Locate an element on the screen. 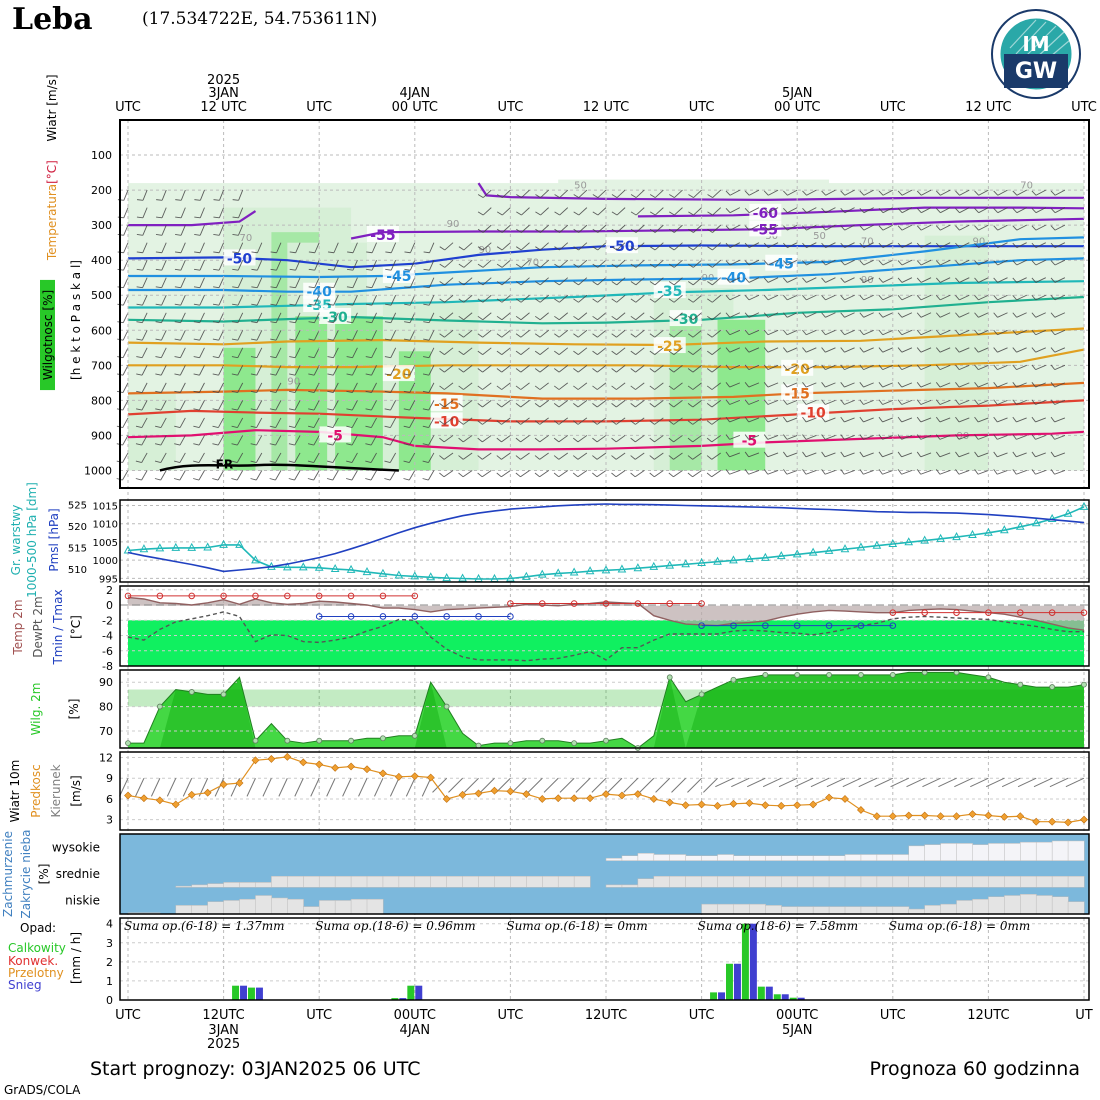 The image size is (1100, 1100). panel-frame is located at coordinates (604, 874).